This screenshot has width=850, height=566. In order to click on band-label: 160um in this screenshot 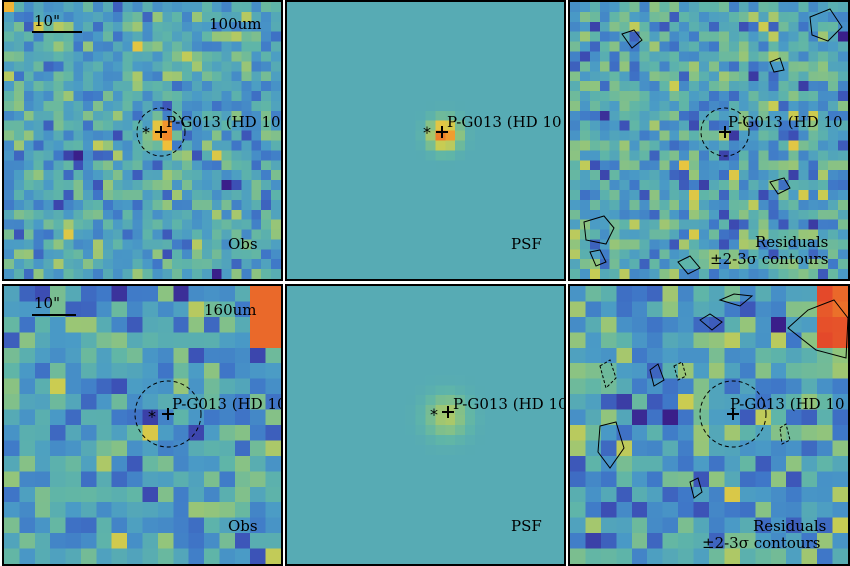, I will do `click(230, 310)`.